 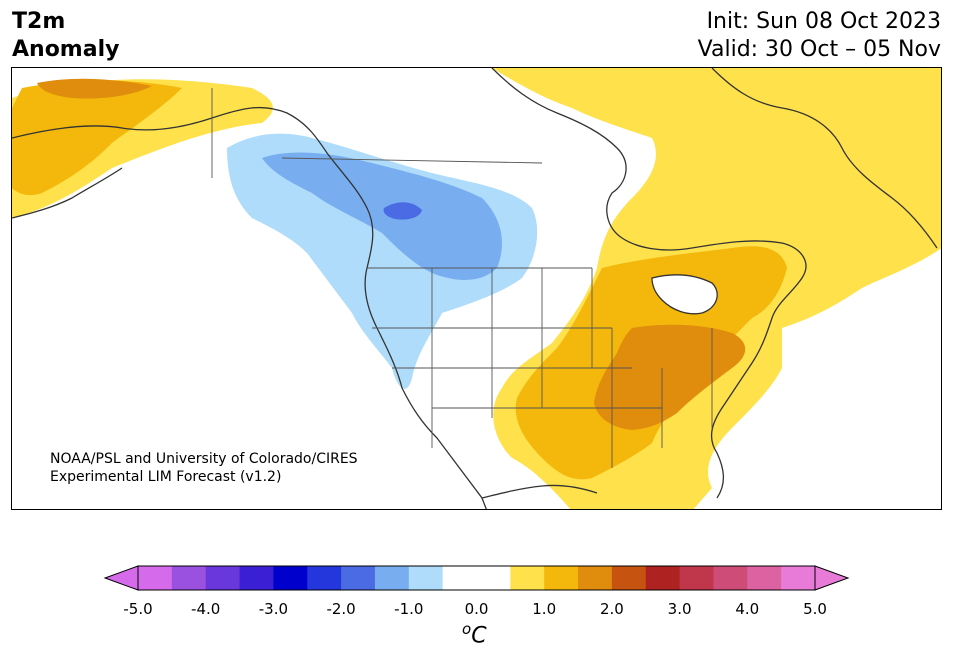 What do you see at coordinates (467, 629) in the screenshot?
I see `unit-superscript: o` at bounding box center [467, 629].